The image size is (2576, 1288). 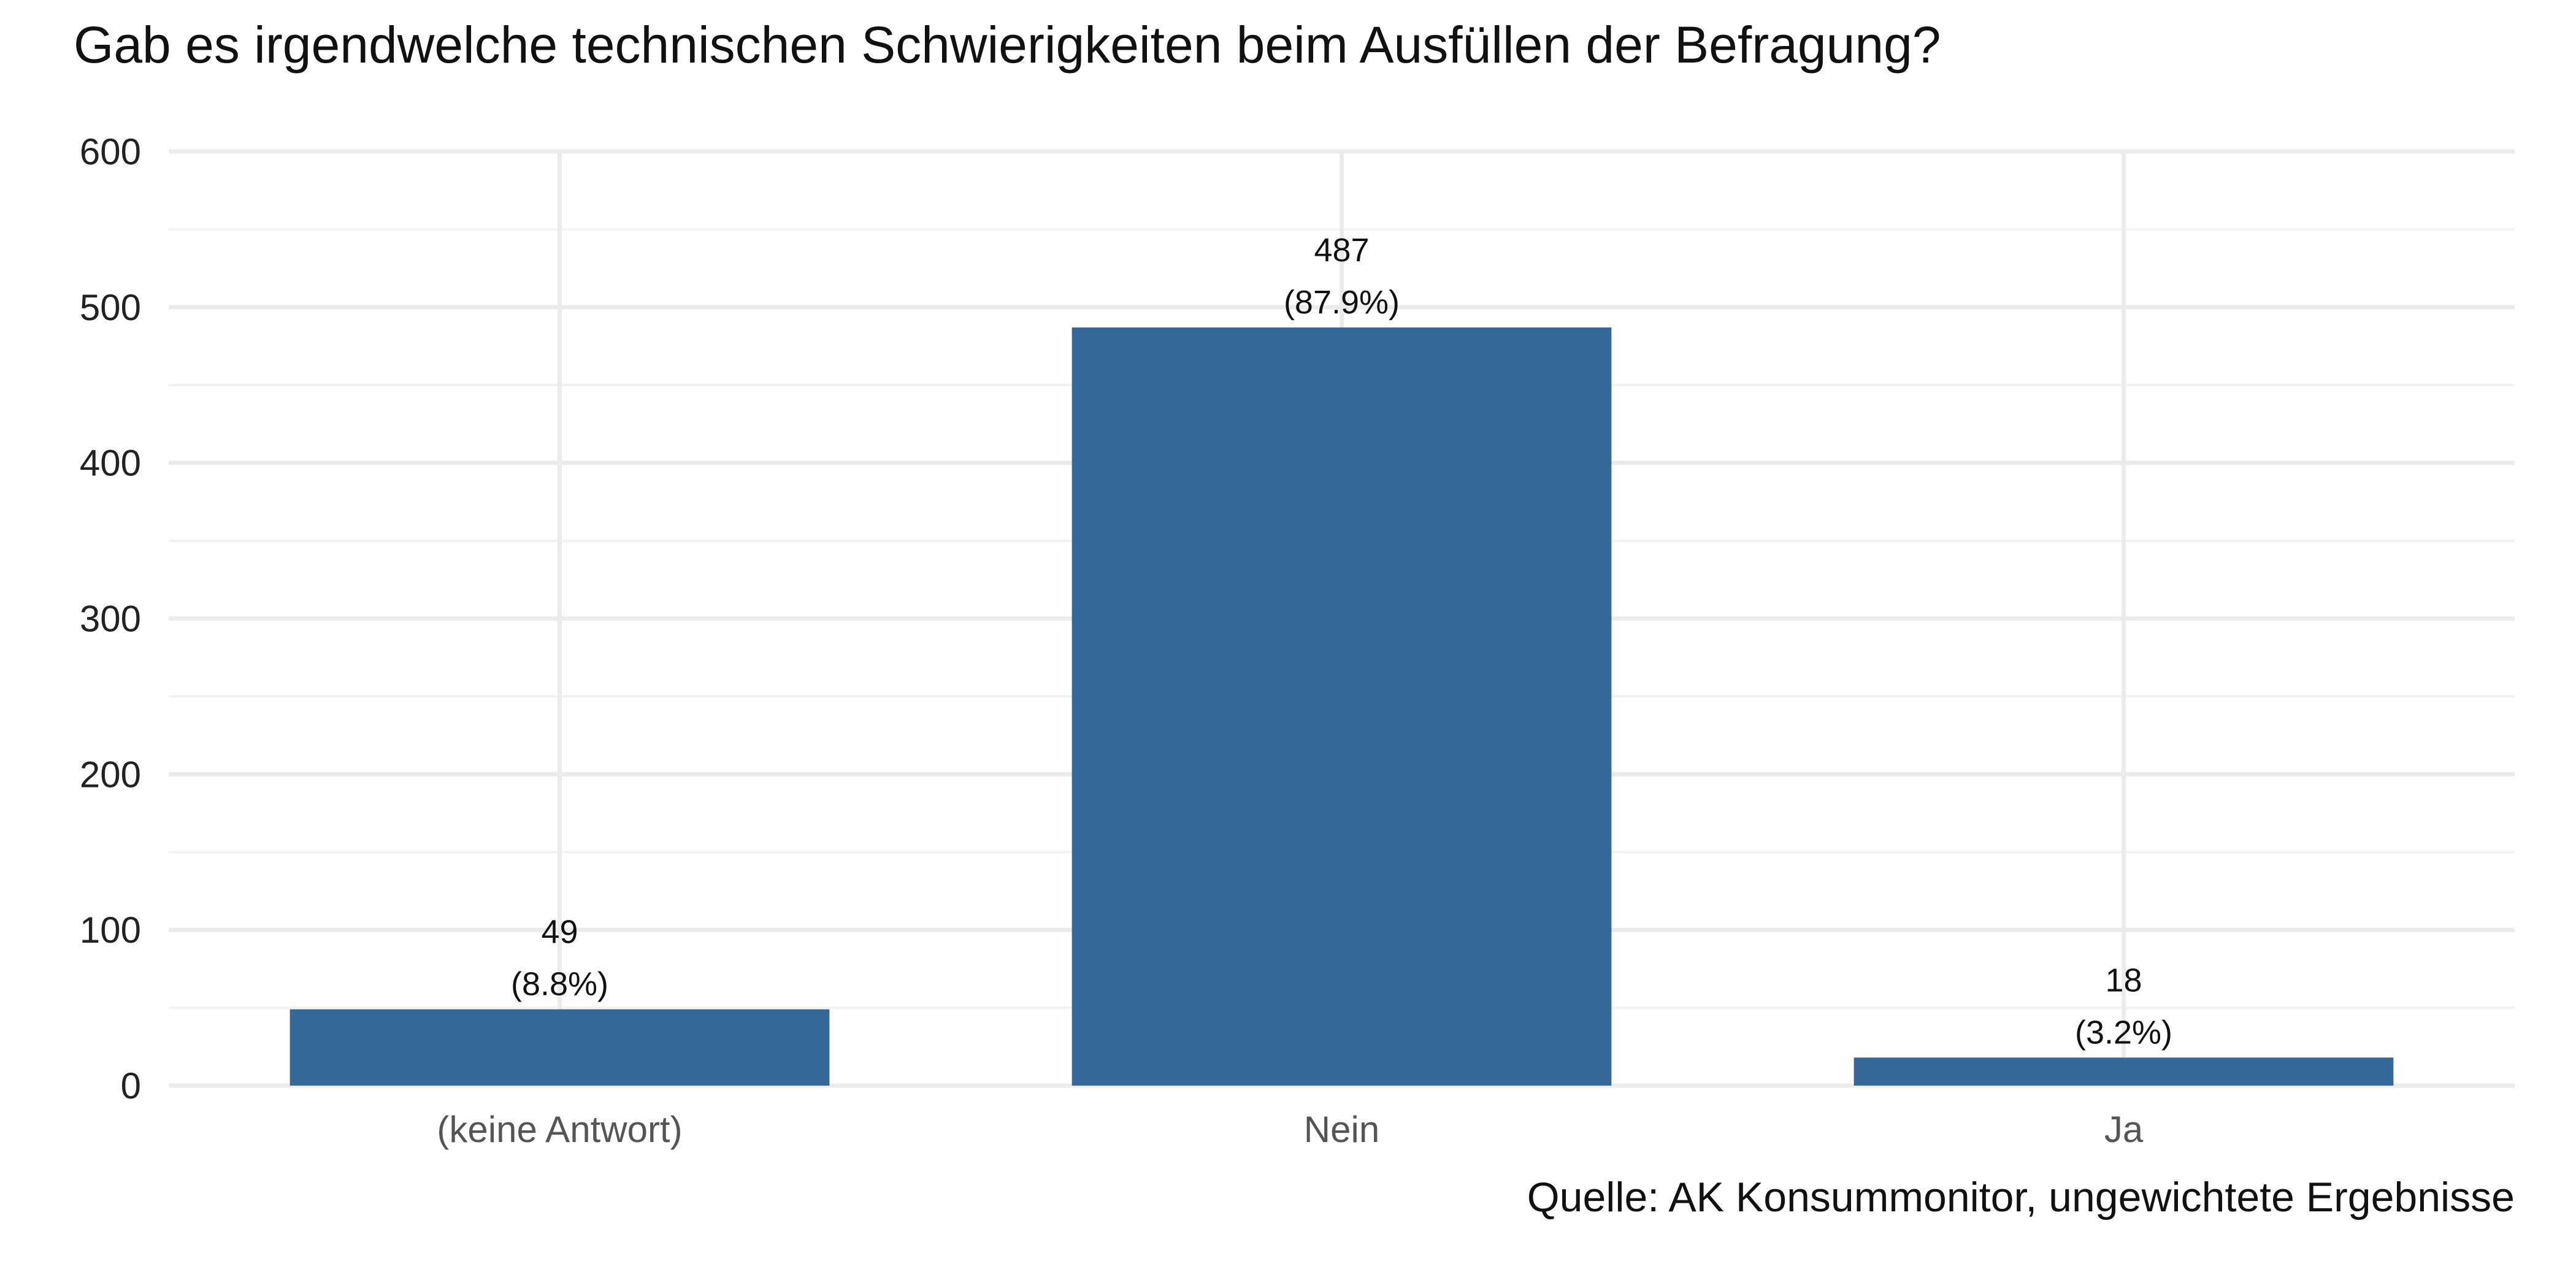 I want to click on bar-value-label: 18, so click(x=2123, y=980).